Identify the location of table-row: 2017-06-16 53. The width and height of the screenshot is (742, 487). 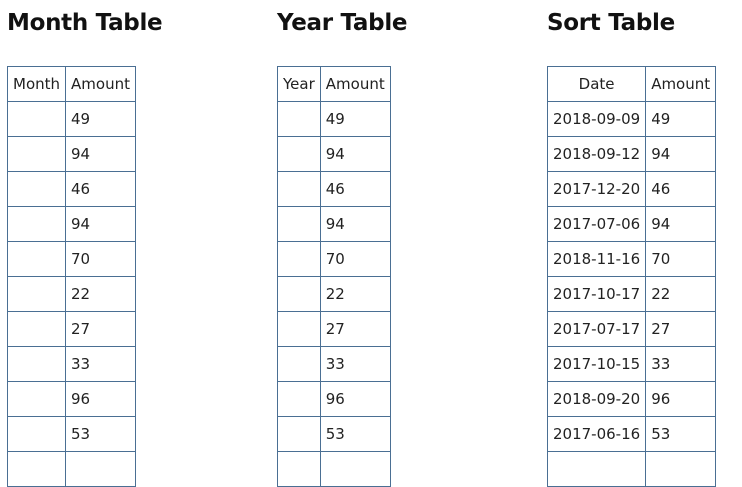
(631, 434).